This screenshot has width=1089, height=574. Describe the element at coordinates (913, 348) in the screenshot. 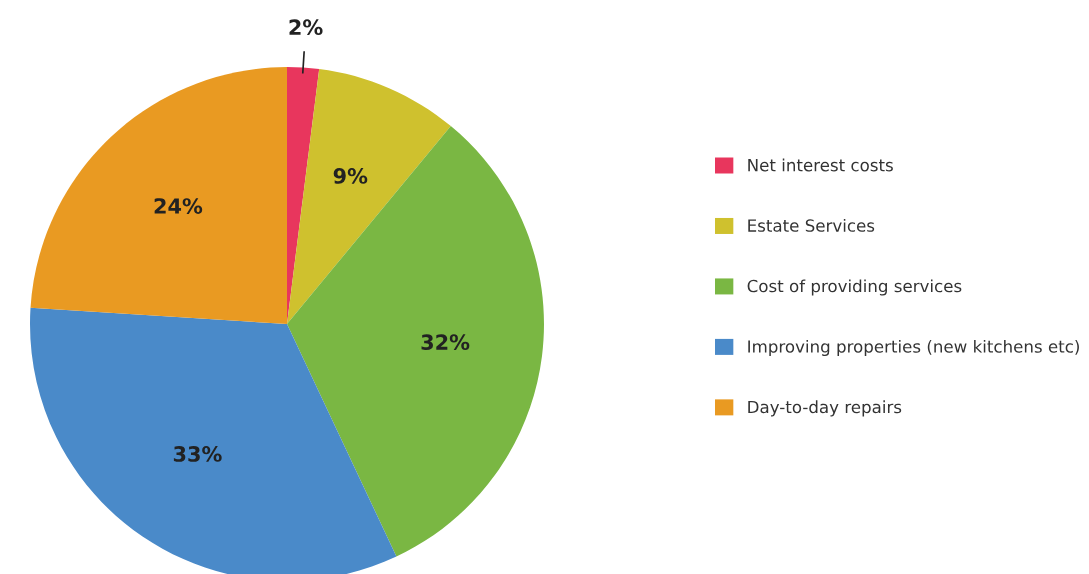

I see `legend-label: Improving properties (new kitchens etc)` at that location.